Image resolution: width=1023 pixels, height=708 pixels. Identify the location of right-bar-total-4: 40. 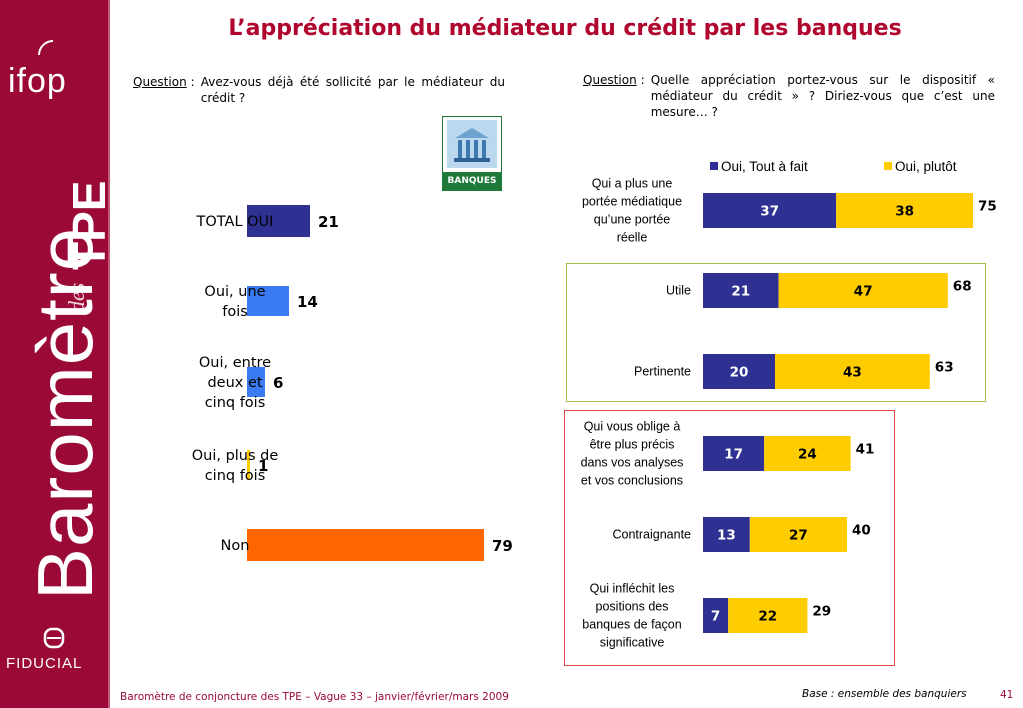
(861, 531).